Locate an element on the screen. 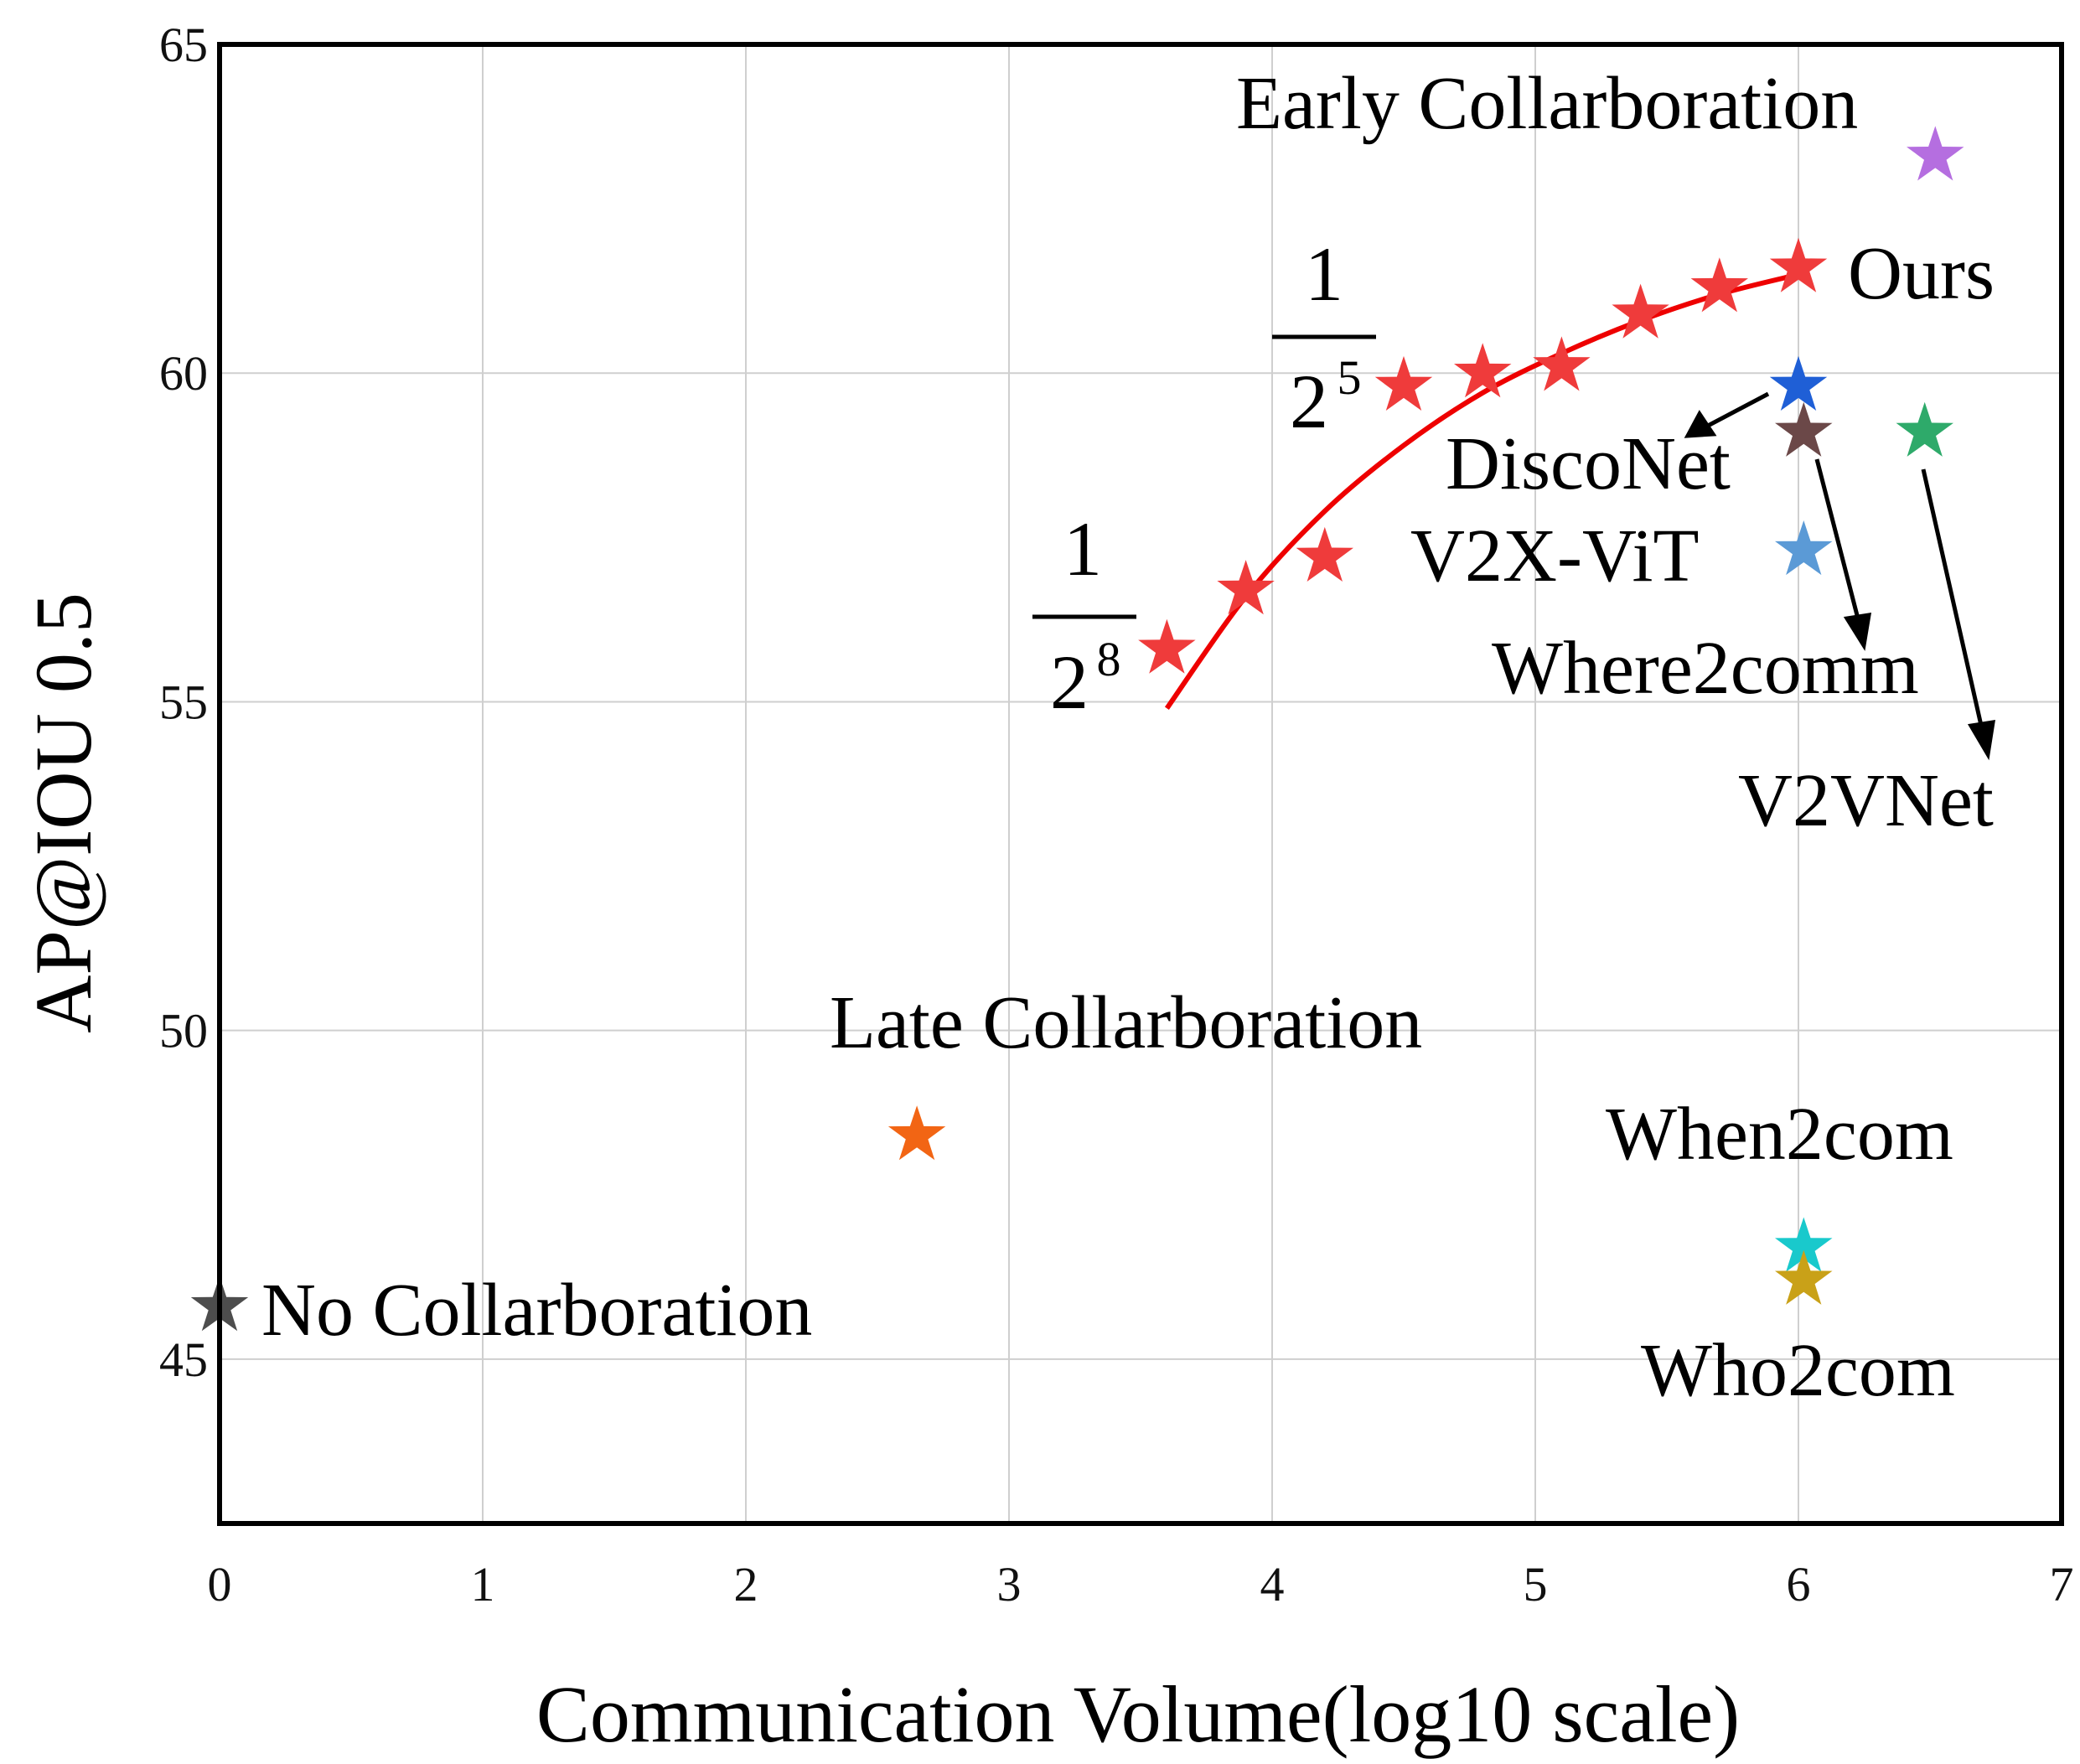 The image size is (2080, 1764). y-tick-label: 50 is located at coordinates (183, 1031).